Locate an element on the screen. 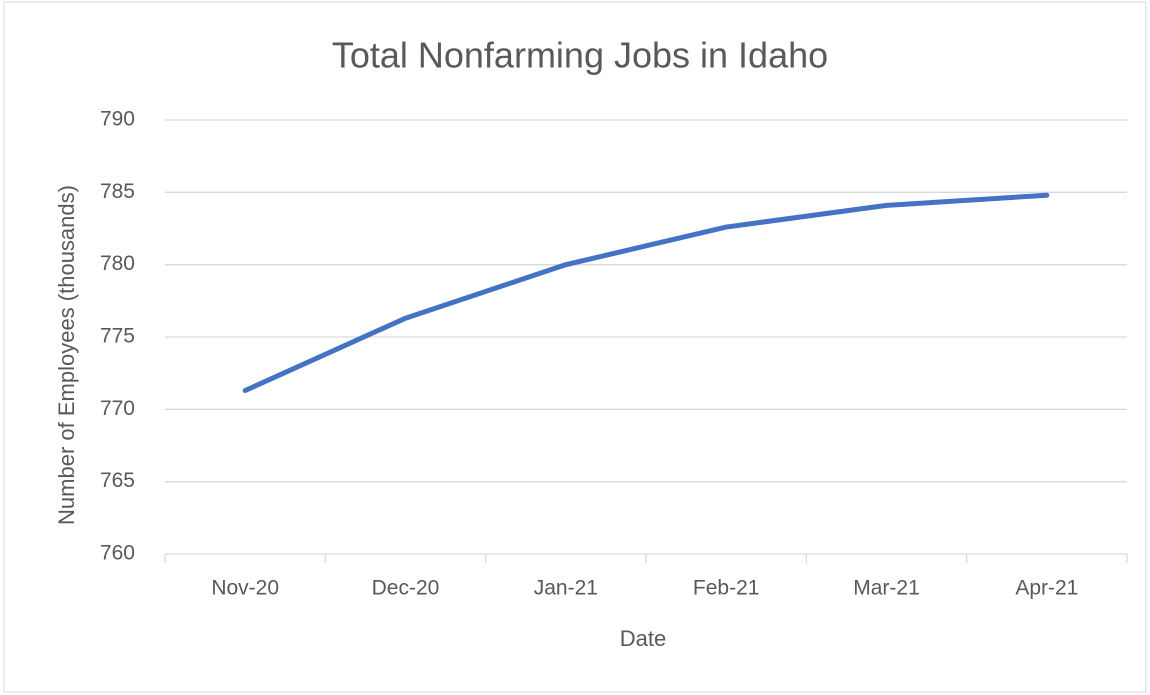 Image resolution: width=1150 pixels, height=695 pixels. x-tick-label: Mar-21 is located at coordinates (886, 588).